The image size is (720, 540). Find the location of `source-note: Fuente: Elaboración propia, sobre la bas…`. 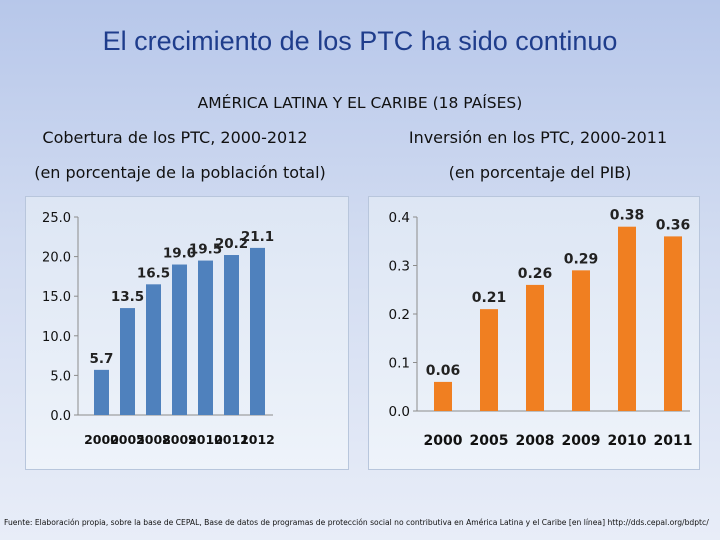

source-note: Fuente: Elaboración propia, sobre la bas… is located at coordinates (356, 522).